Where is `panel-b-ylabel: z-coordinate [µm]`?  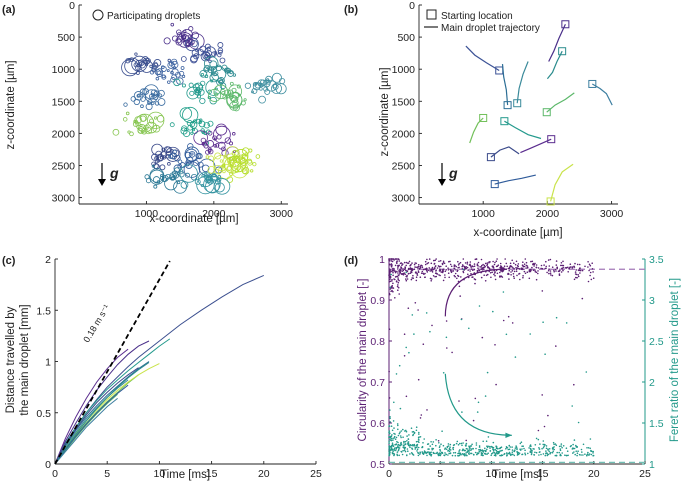
panel-b-ylabel: z-coordinate [µm] is located at coordinates (385, 111).